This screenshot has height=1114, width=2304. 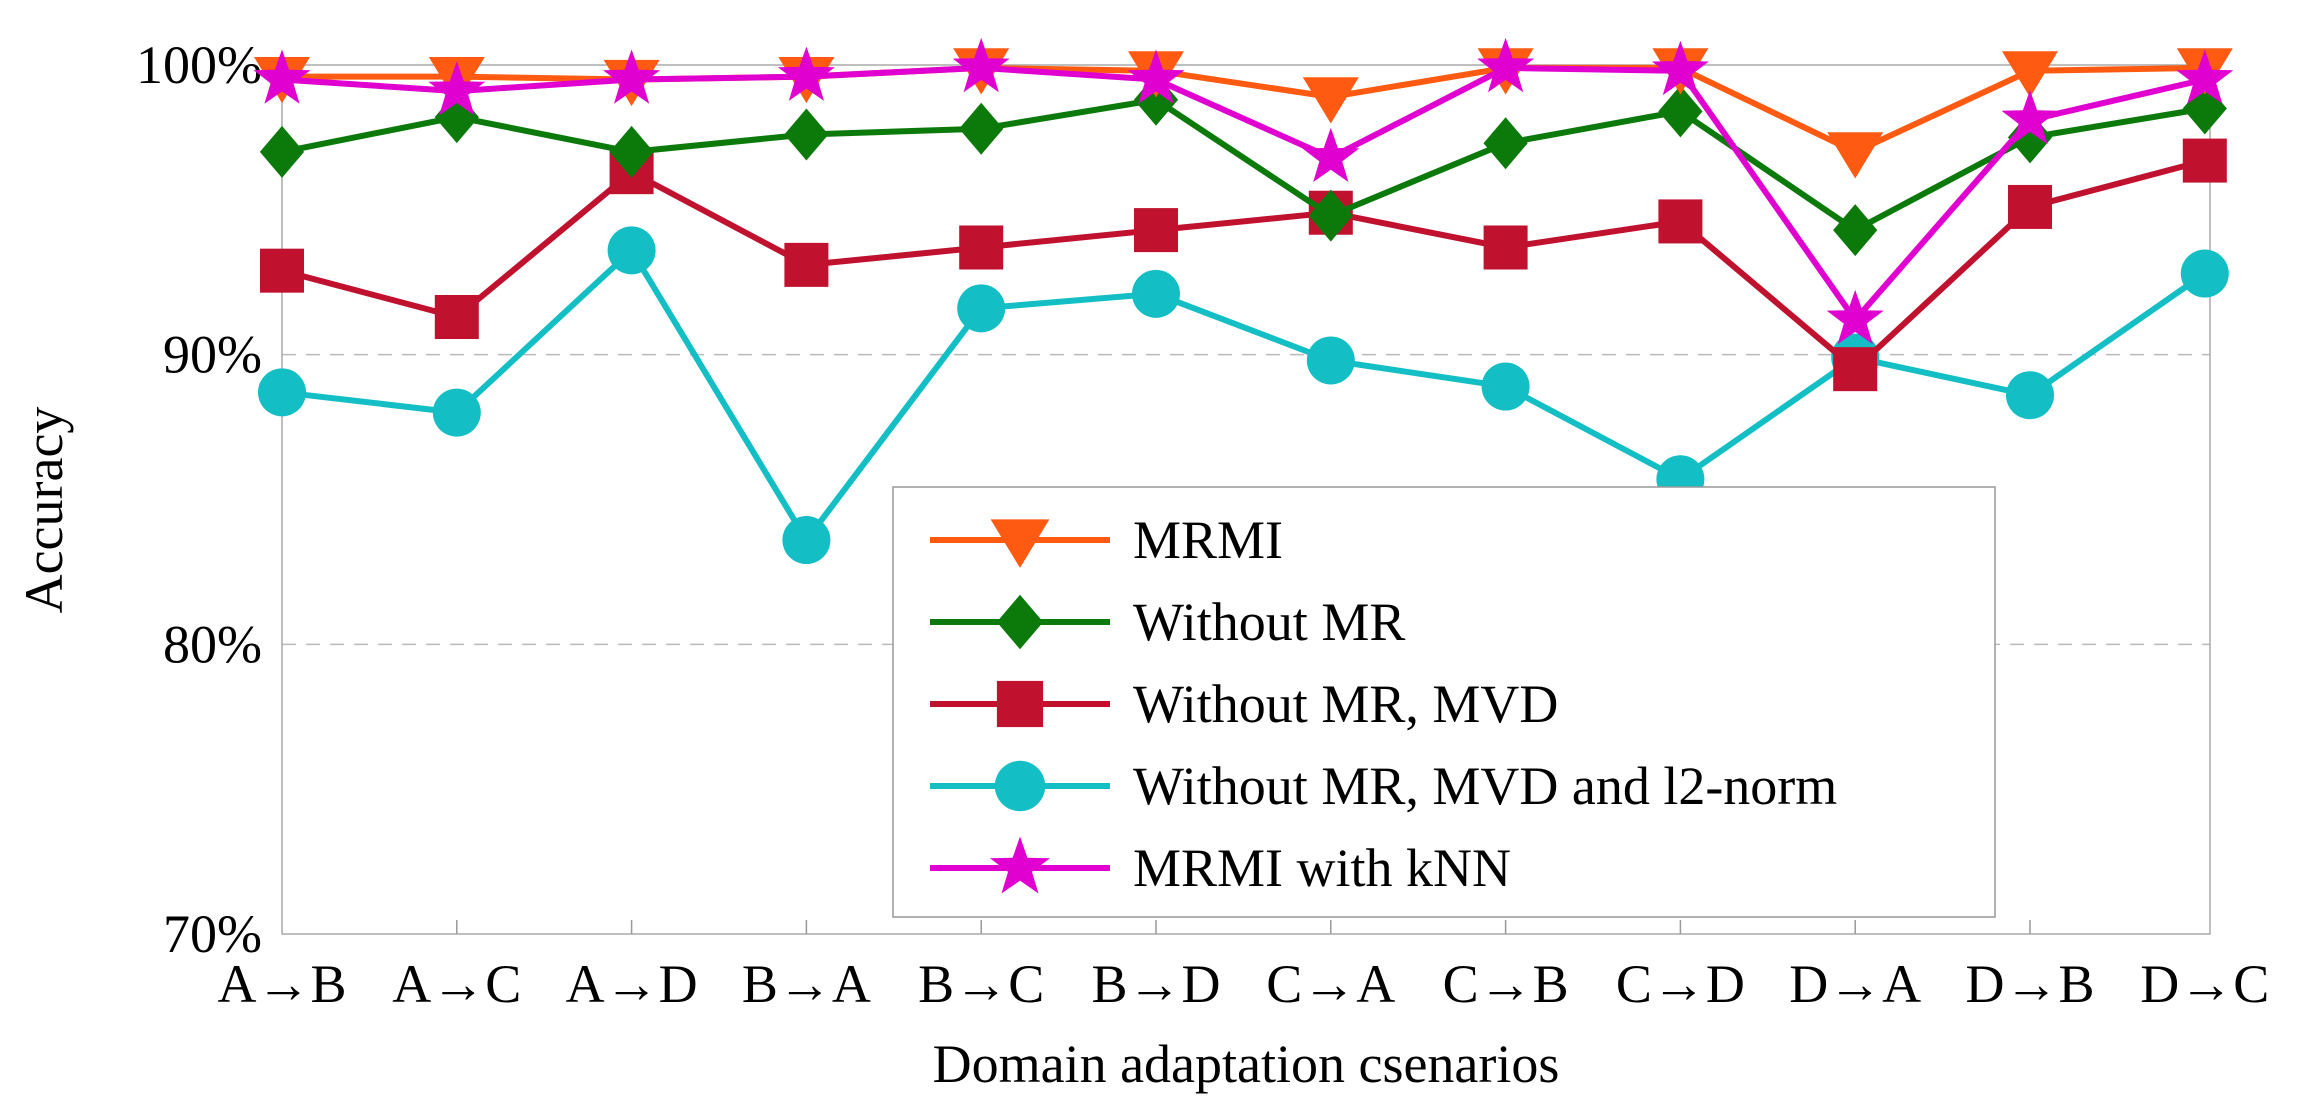 I want to click on y-ticks: 70% 80% 90% 100%, so click(x=199, y=499).